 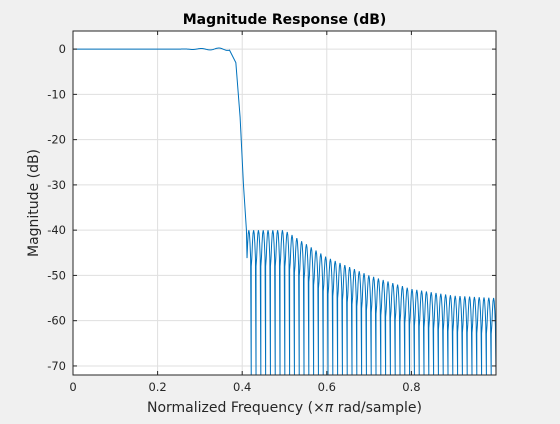 I want to click on x-tick-label: 0.8, so click(x=411, y=387).